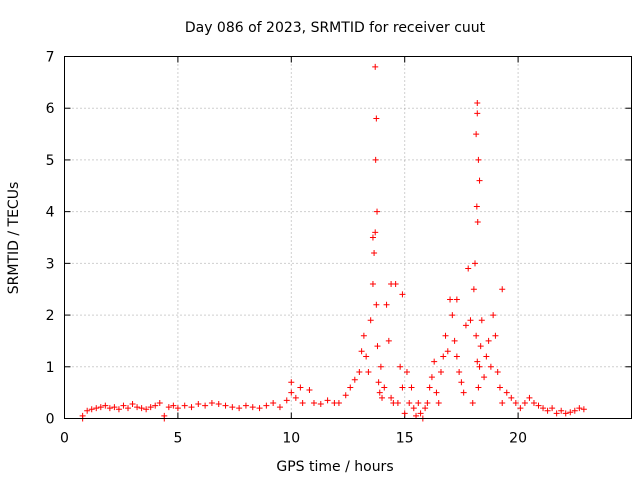 This screenshot has height=480, width=640. What do you see at coordinates (291, 439) in the screenshot?
I see `x-tick-label: 10` at bounding box center [291, 439].